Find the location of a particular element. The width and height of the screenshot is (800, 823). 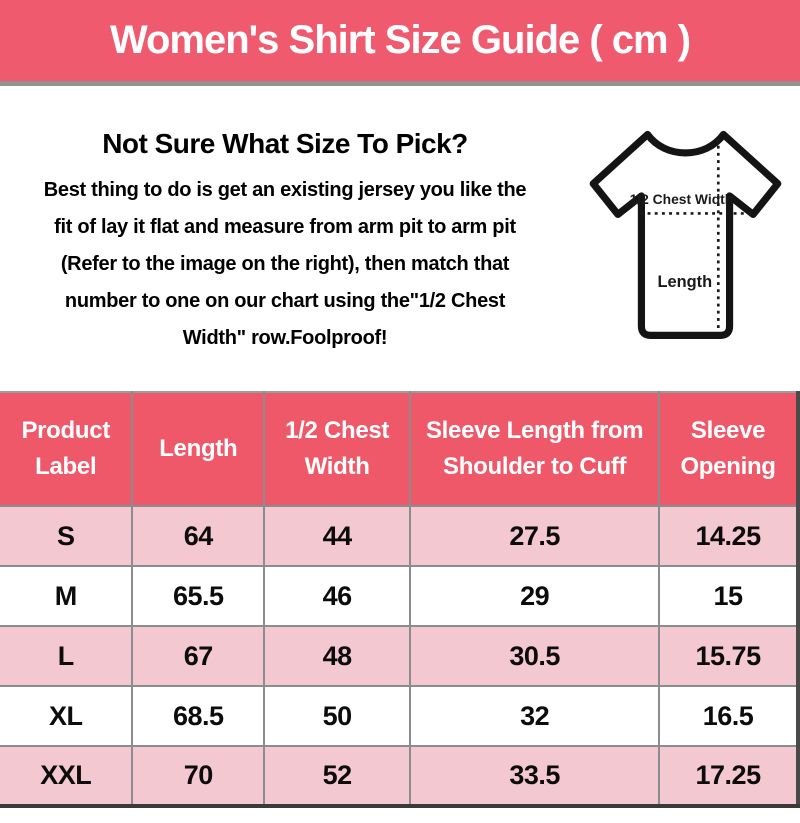

length-cell: 67 is located at coordinates (198, 656).